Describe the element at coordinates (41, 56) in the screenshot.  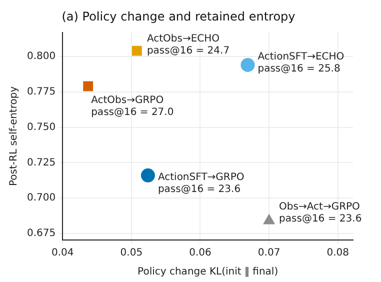
I see `y-tick-label: 0.800` at that location.